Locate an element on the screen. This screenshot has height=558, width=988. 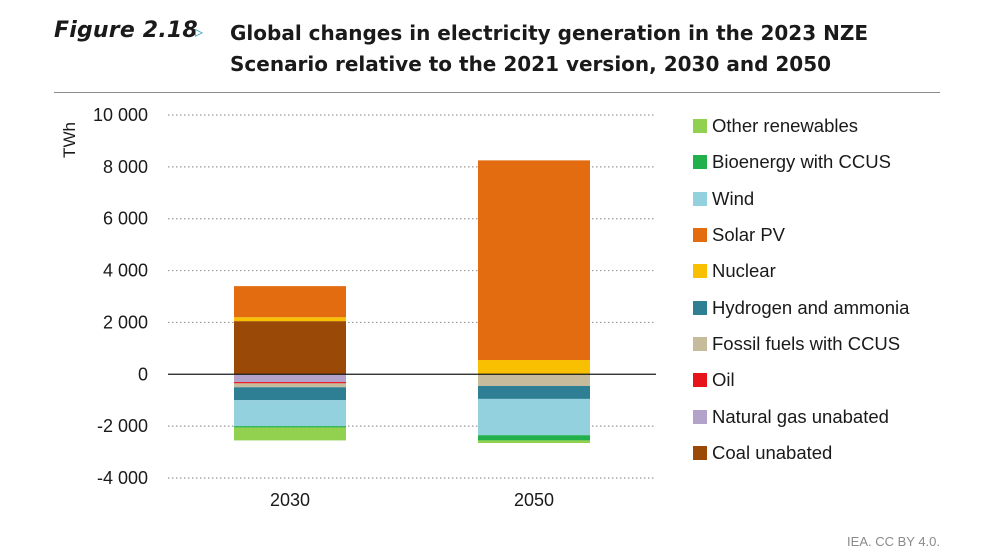
legend-label: Natural gas unabated is located at coordinates (800, 416).